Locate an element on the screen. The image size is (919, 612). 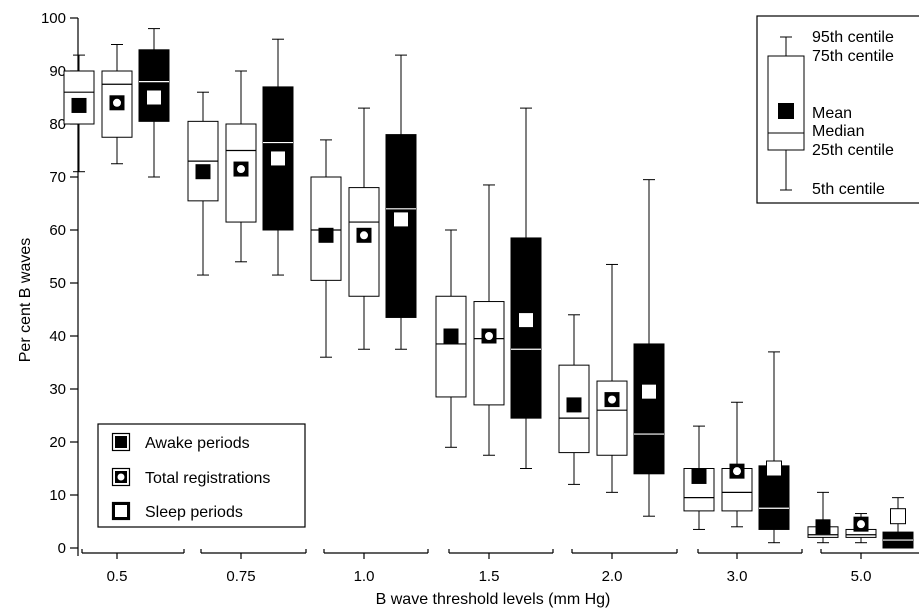
y-tick-label: 100 is located at coordinates (53, 18).